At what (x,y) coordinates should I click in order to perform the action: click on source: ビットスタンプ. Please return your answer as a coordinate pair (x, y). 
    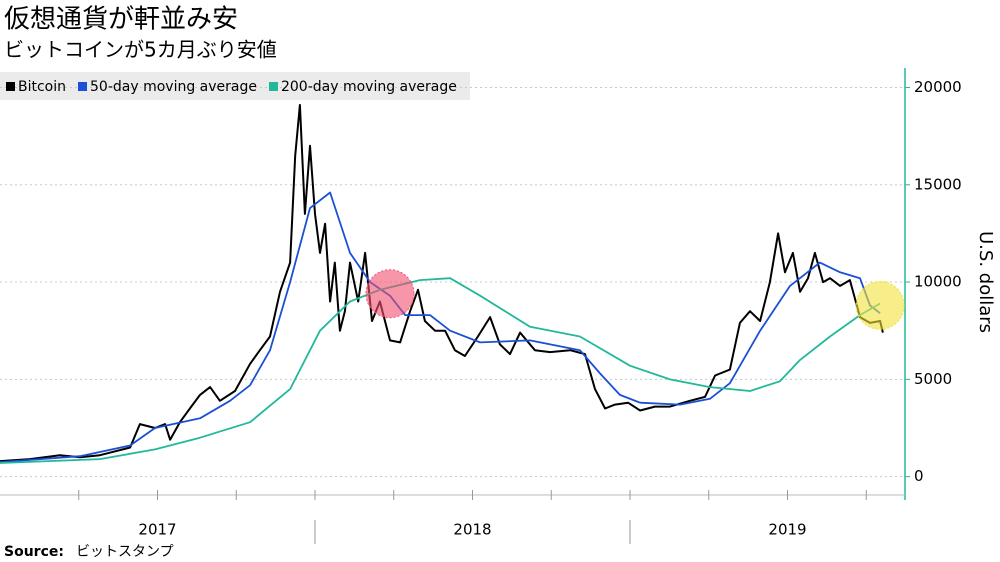
    Looking at the image, I should click on (125, 552).